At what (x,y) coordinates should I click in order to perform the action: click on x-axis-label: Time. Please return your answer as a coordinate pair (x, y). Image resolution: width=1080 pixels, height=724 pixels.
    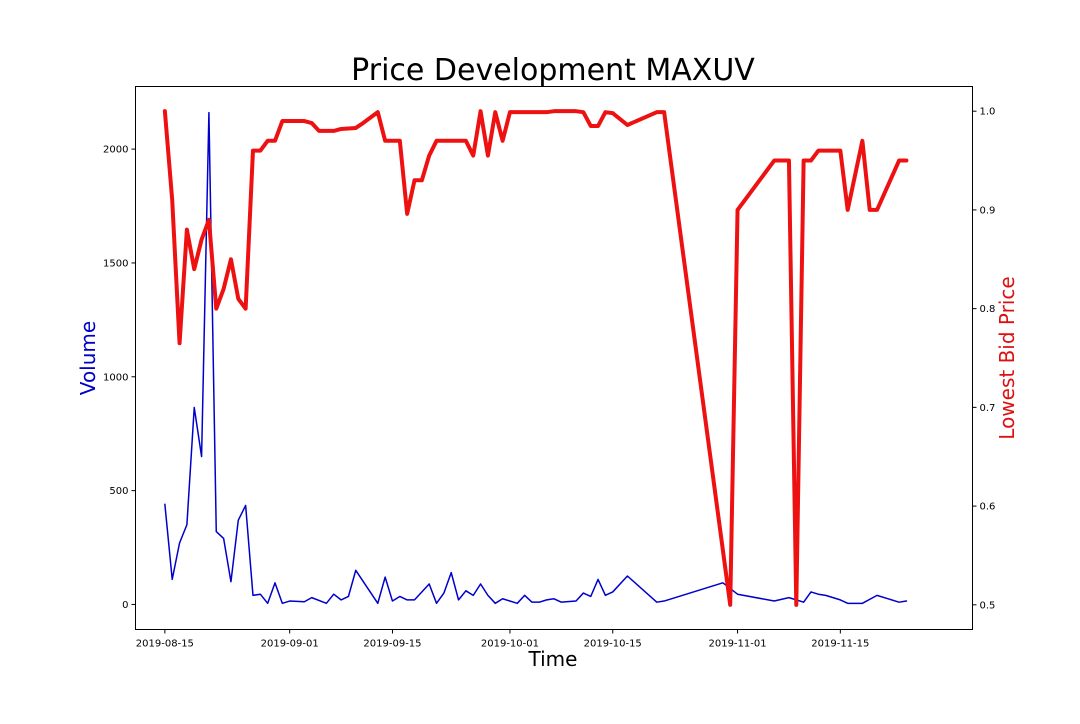
    Looking at the image, I should click on (553, 659).